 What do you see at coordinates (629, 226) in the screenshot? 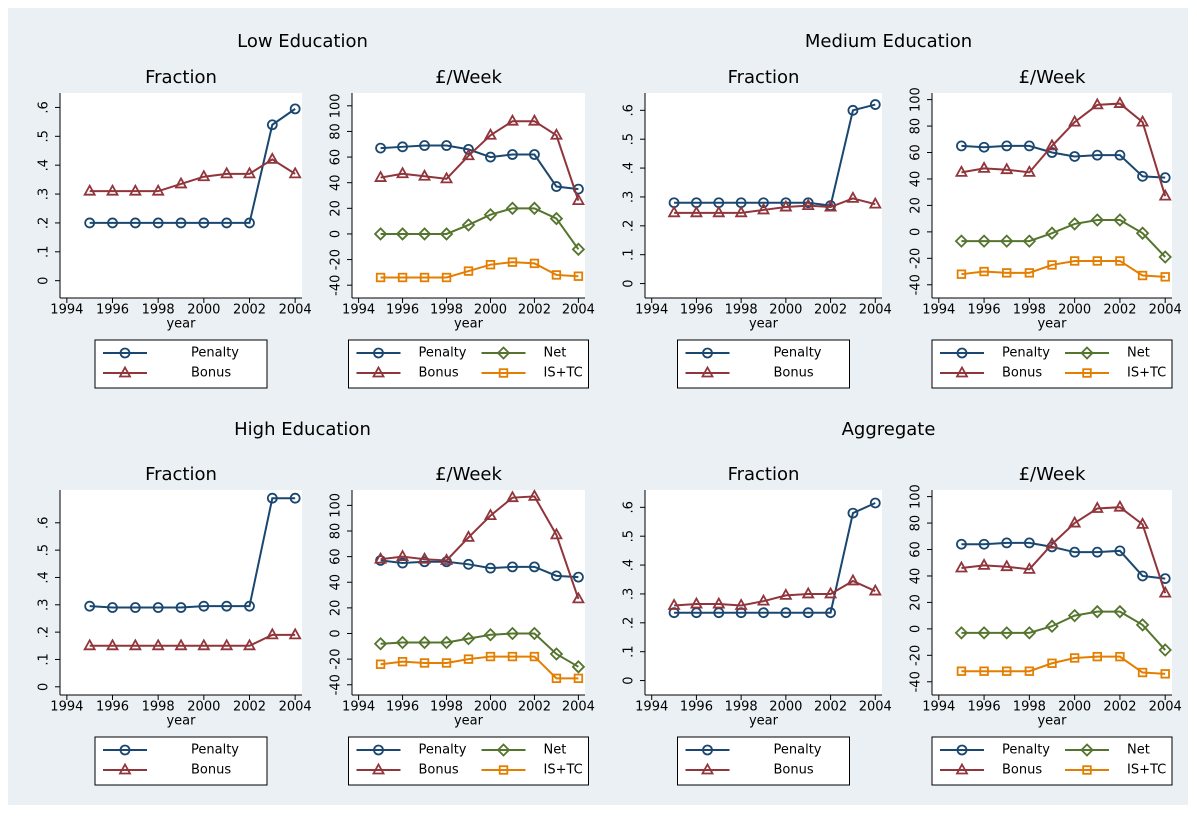
I see `y-tick-label: .2` at bounding box center [629, 226].